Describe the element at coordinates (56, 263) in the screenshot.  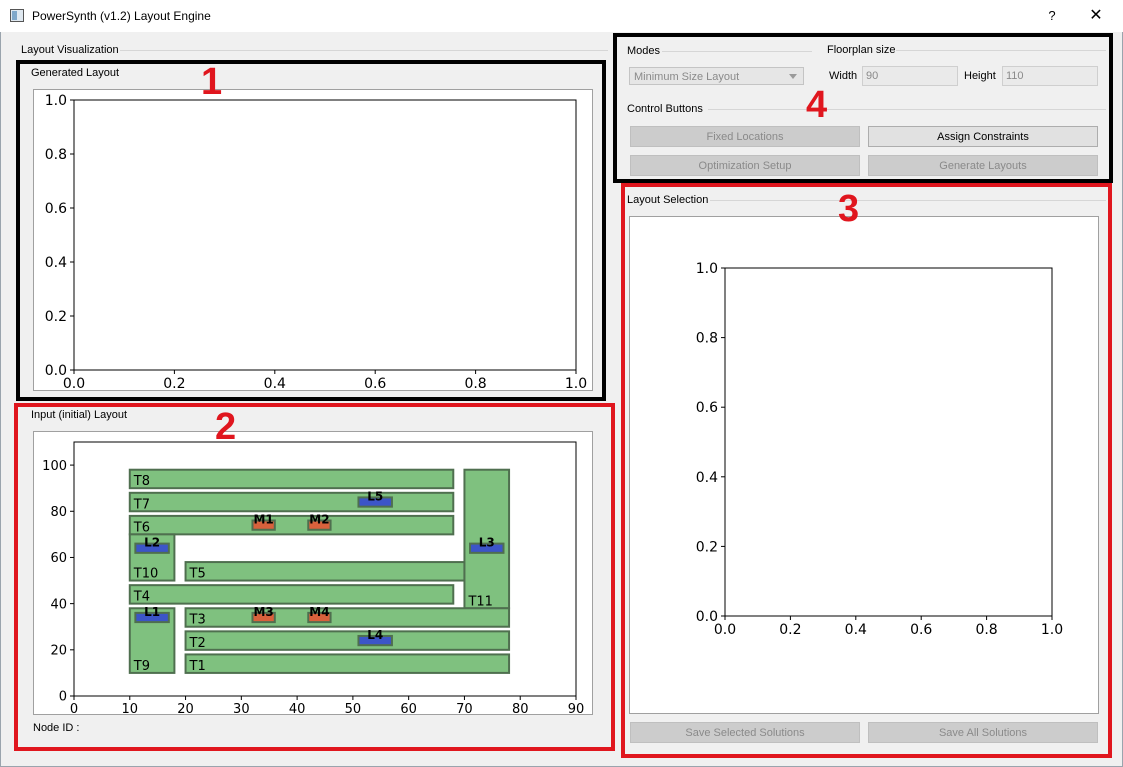
I see `generated-y-tick-label: 0.4` at that location.